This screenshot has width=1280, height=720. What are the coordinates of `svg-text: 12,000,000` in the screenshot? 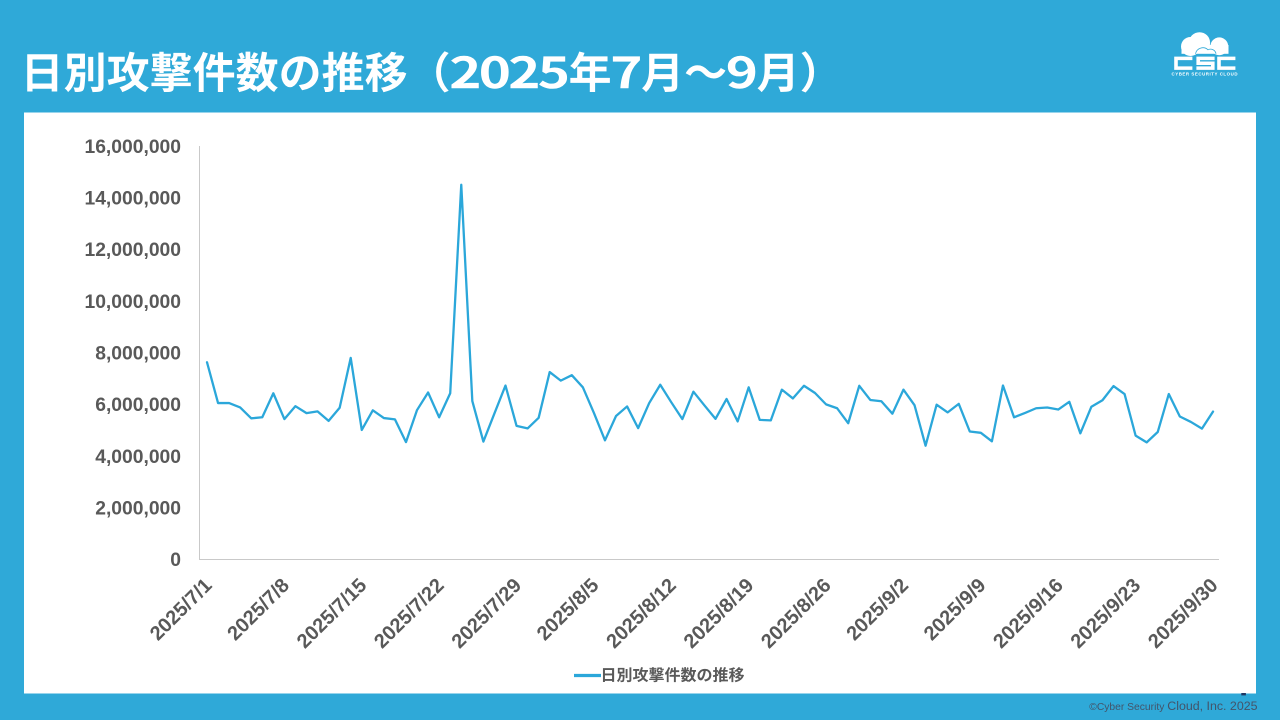 It's located at (132, 250).